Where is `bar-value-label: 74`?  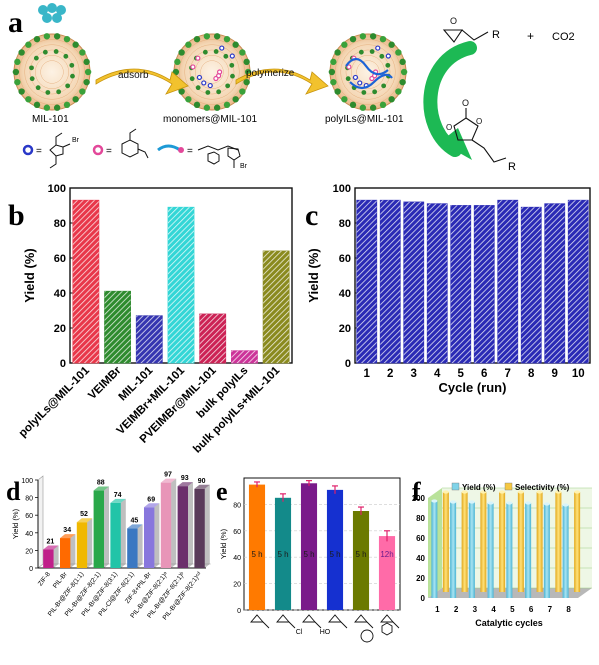 bar-value-label: 74 is located at coordinates (118, 495).